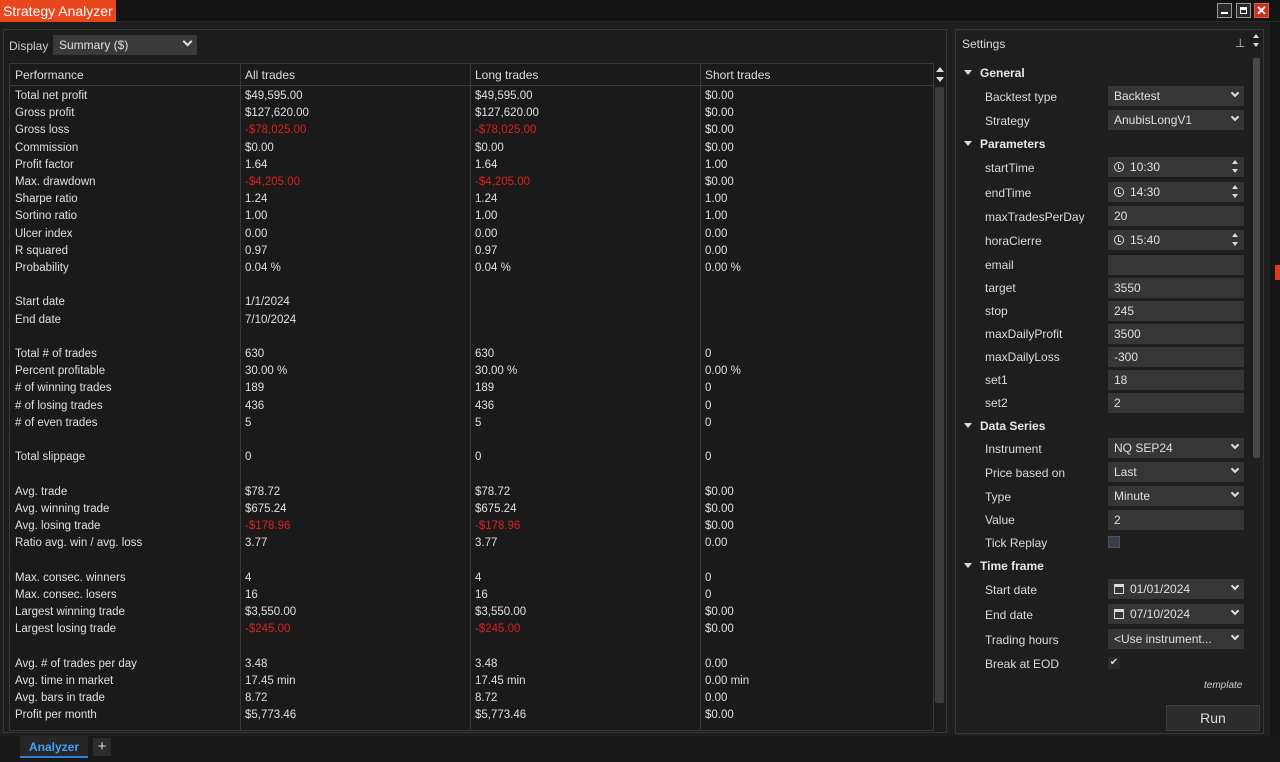 This screenshot has width=1280, height=762. What do you see at coordinates (472, 268) in the screenshot?
I see `table-row: Probability 0.04 % 0.04 % 0.00 %` at bounding box center [472, 268].